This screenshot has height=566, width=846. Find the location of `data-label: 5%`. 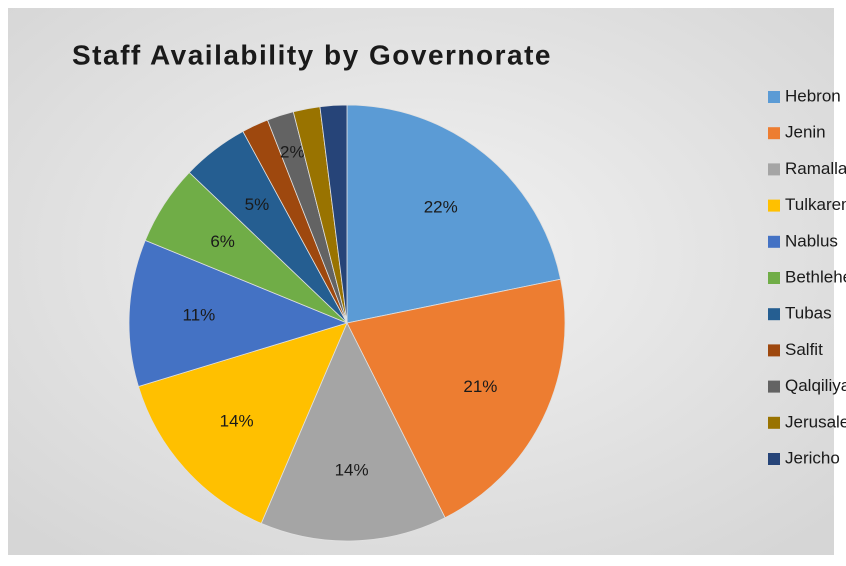

data-label: 5% is located at coordinates (257, 204).